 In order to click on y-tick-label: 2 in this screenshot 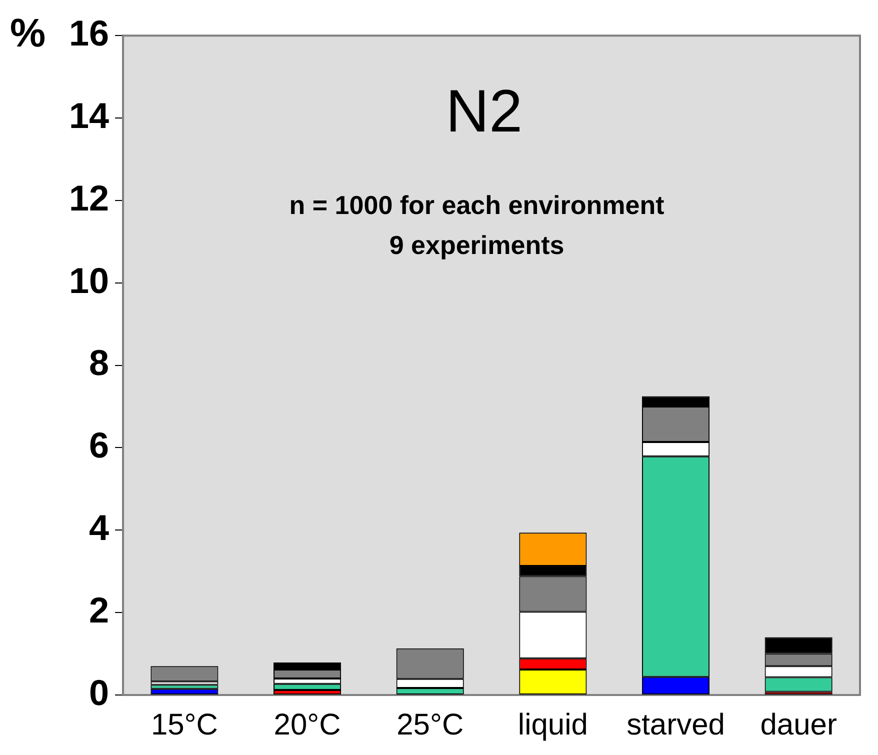, I will do `click(99, 609)`.